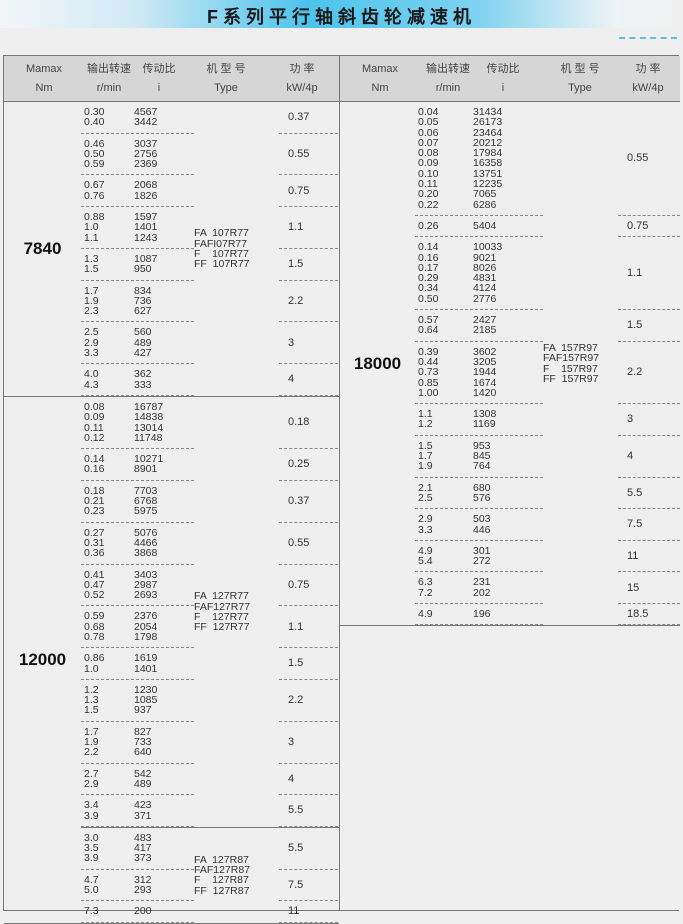  Describe the element at coordinates (164, 663) in the screenshot. I see `ratio-values: 1619 1401` at that location.